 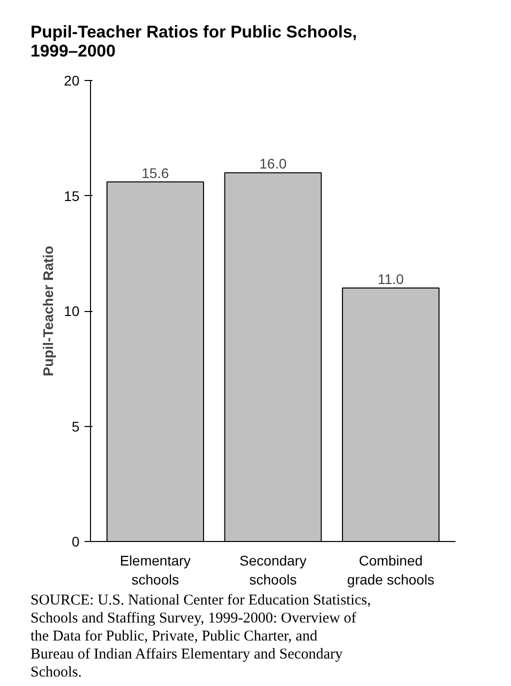 What do you see at coordinates (72, 80) in the screenshot?
I see `y-tick-label: 20` at bounding box center [72, 80].